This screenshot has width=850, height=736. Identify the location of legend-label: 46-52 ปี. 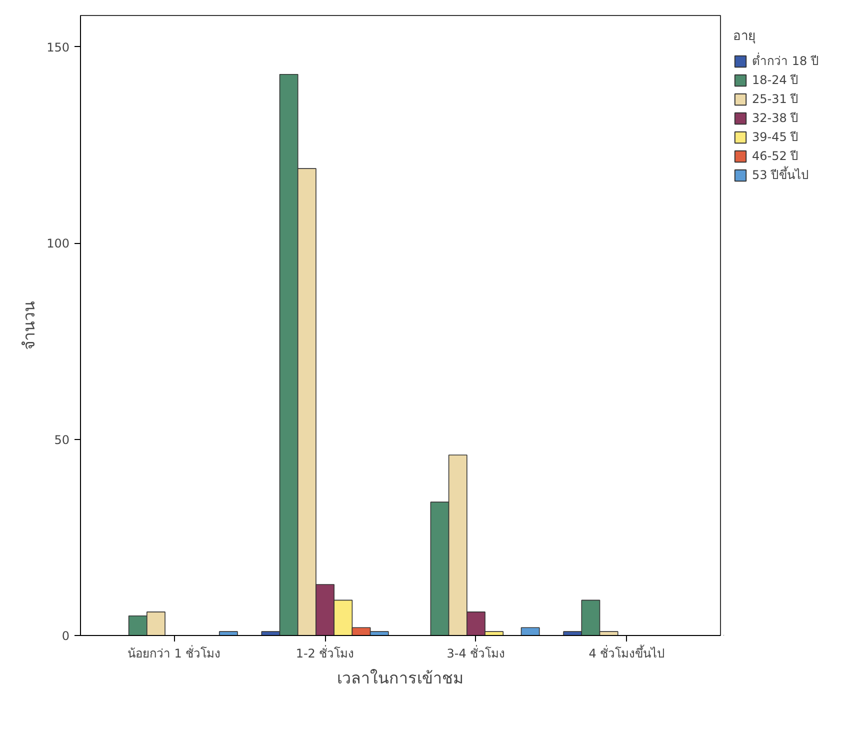
(775, 156).